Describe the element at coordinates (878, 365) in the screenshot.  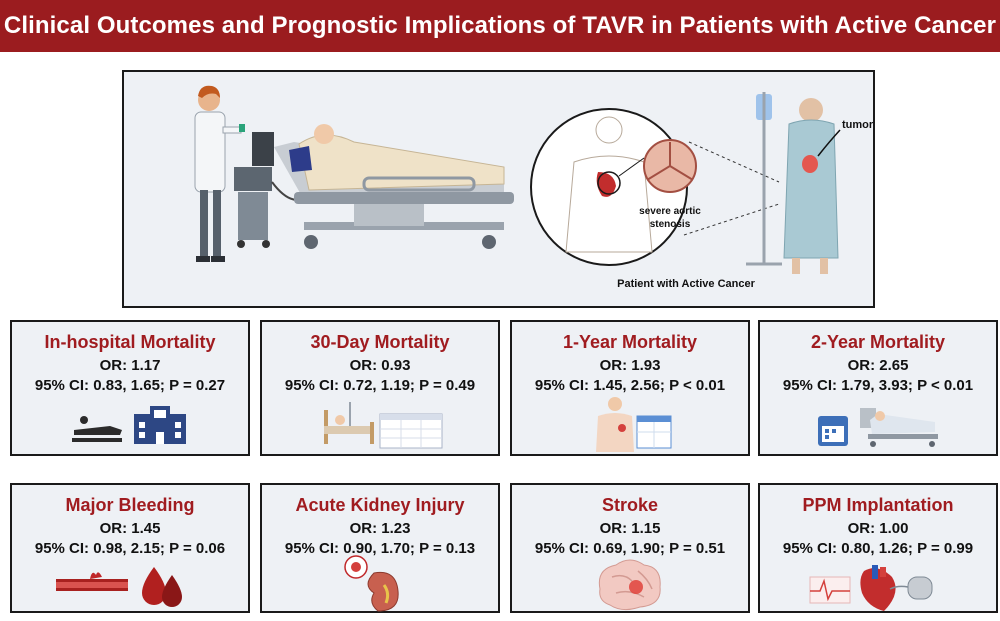
I see `odds-ratio: OR: 2.65` at that location.